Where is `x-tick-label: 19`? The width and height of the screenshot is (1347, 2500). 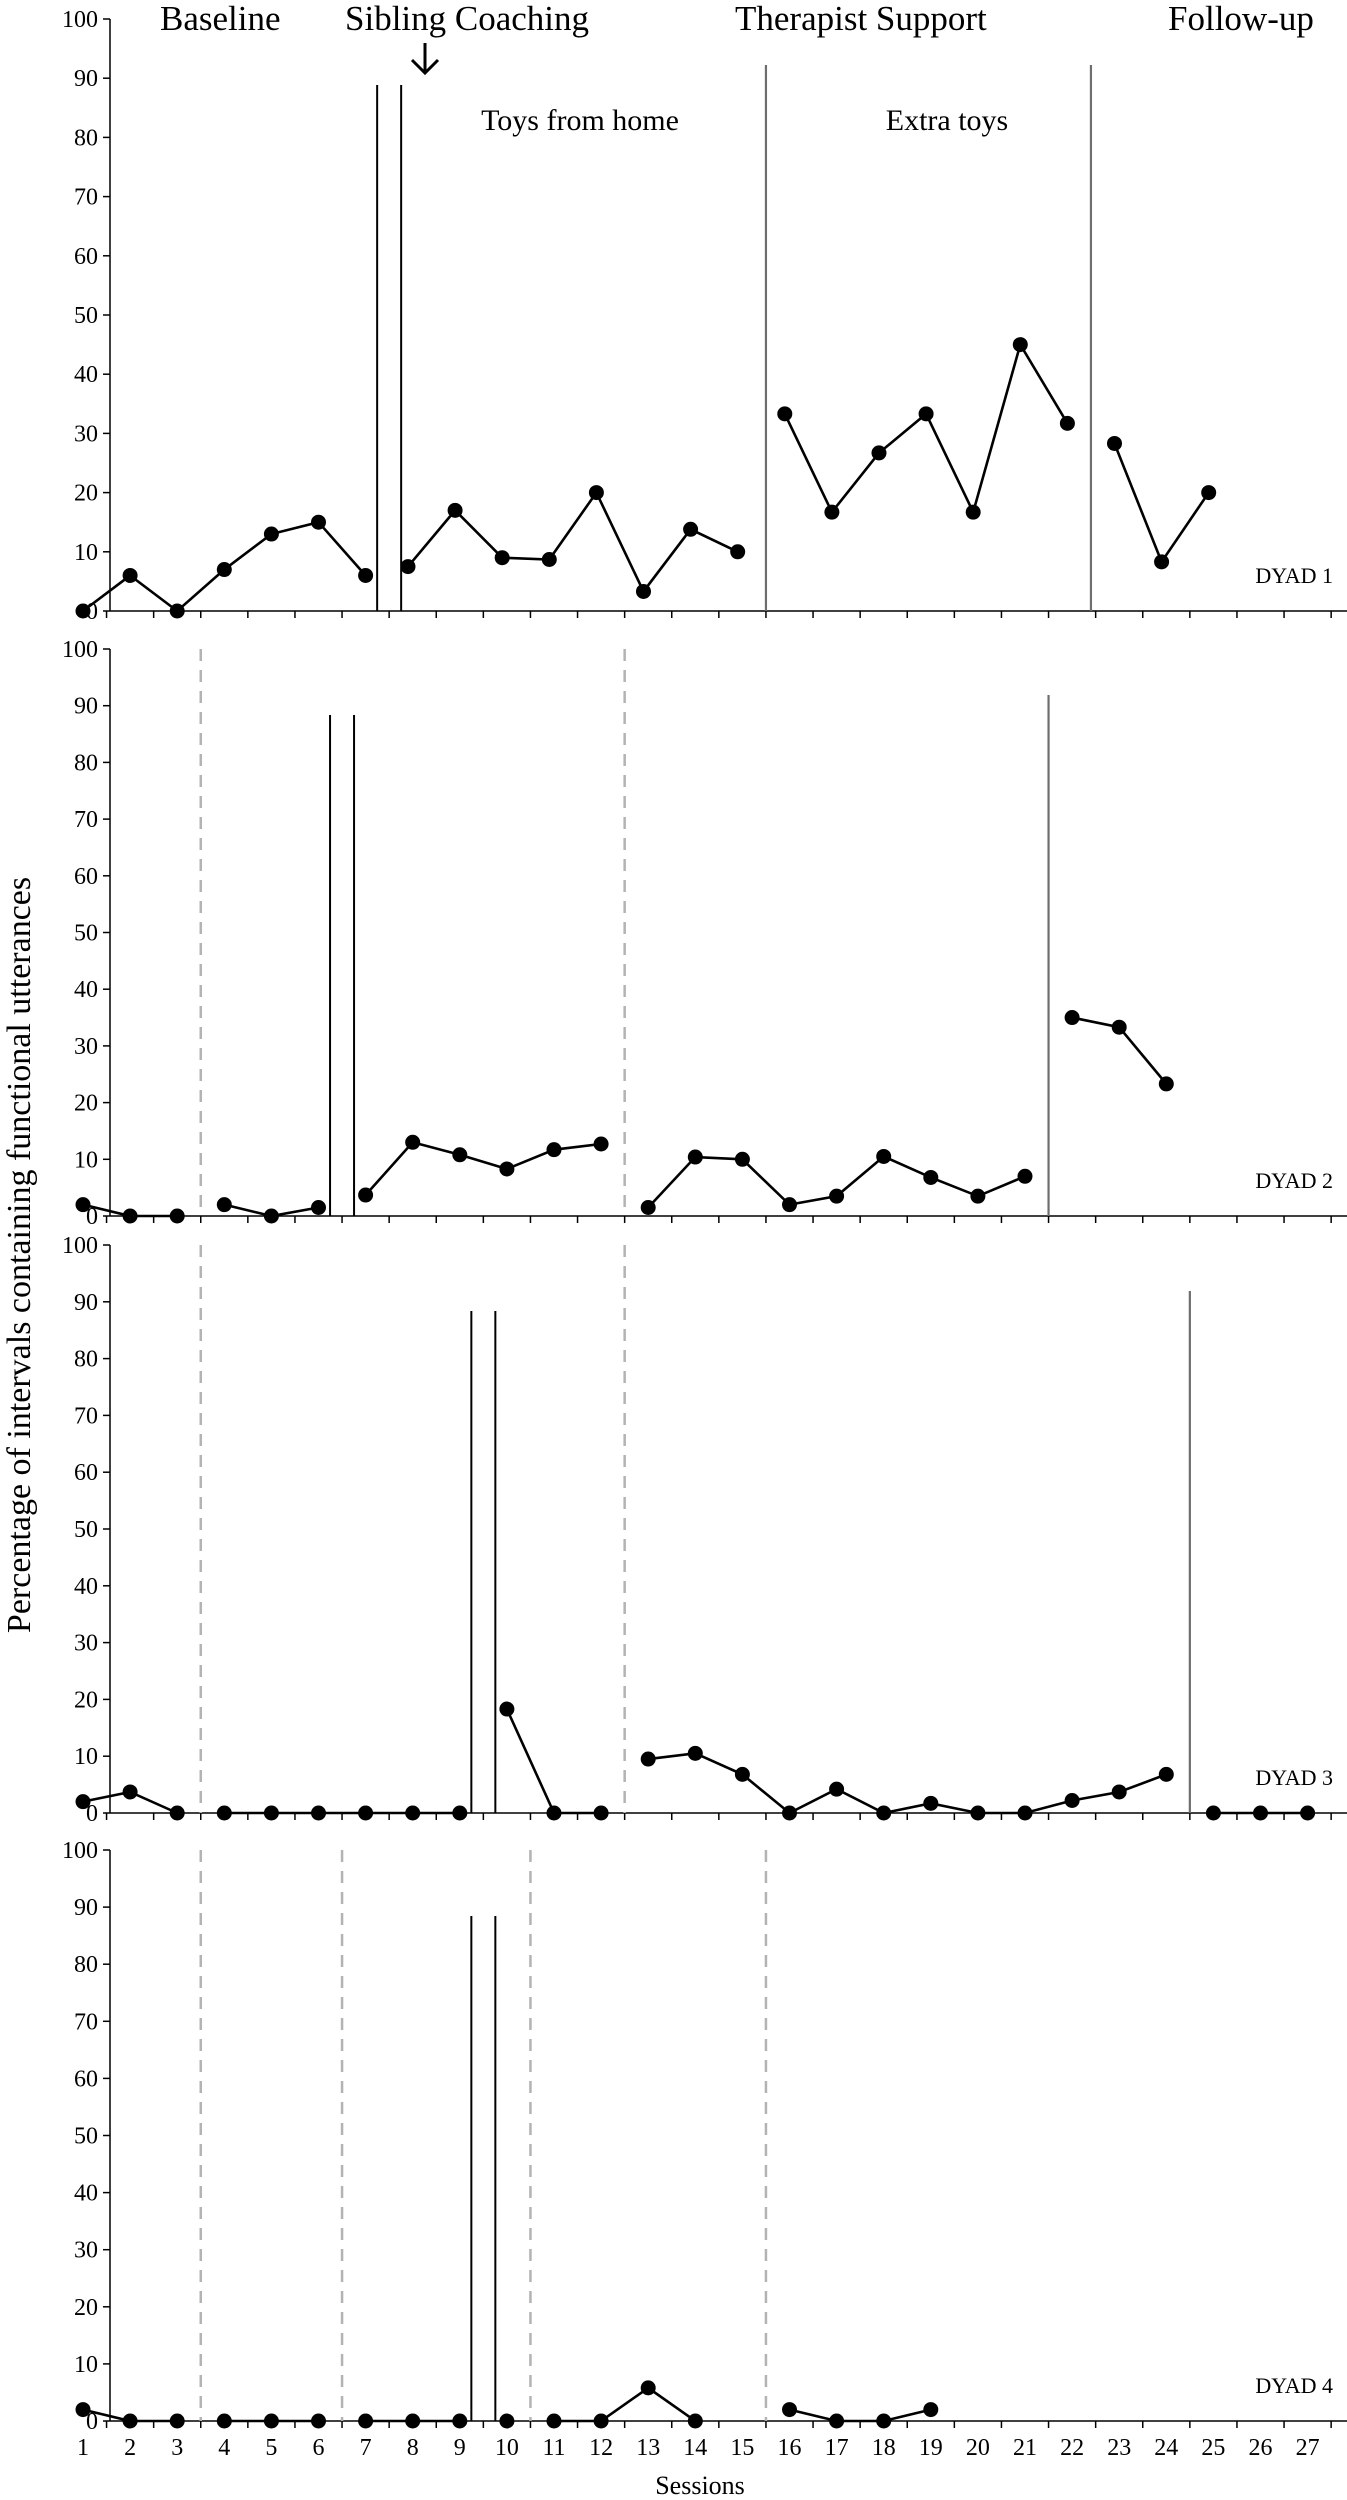
x-tick-label: 19 is located at coordinates (931, 2448).